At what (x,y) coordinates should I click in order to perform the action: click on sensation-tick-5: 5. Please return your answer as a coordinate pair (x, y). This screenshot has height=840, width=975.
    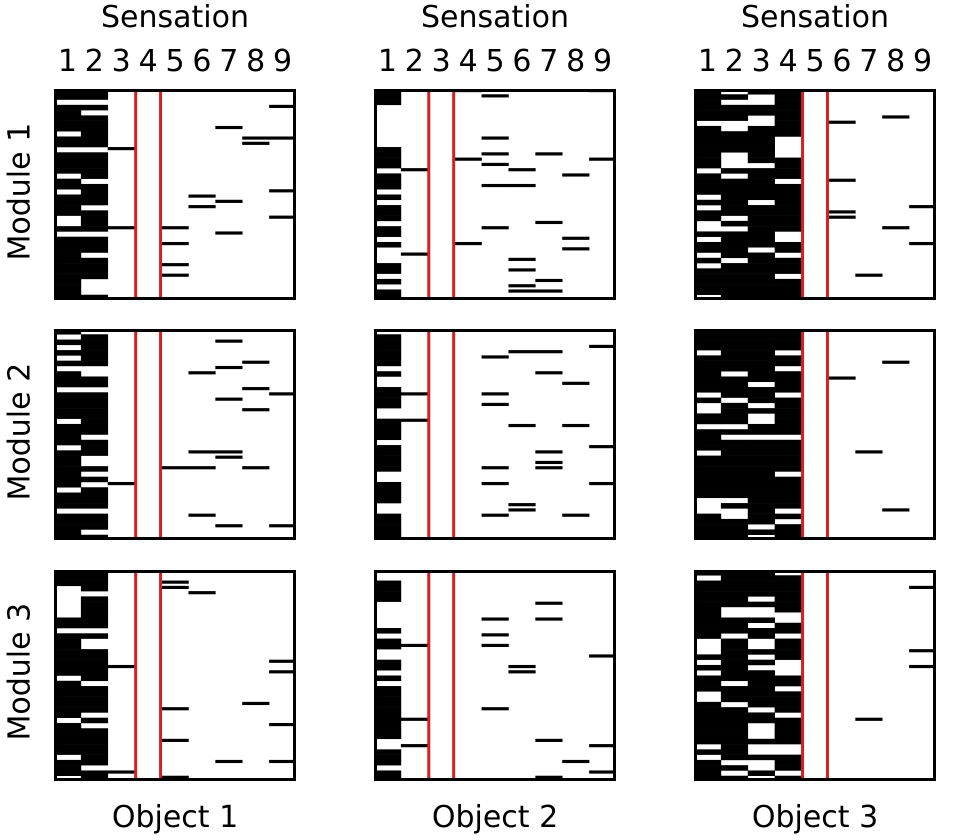
    Looking at the image, I should click on (175, 61).